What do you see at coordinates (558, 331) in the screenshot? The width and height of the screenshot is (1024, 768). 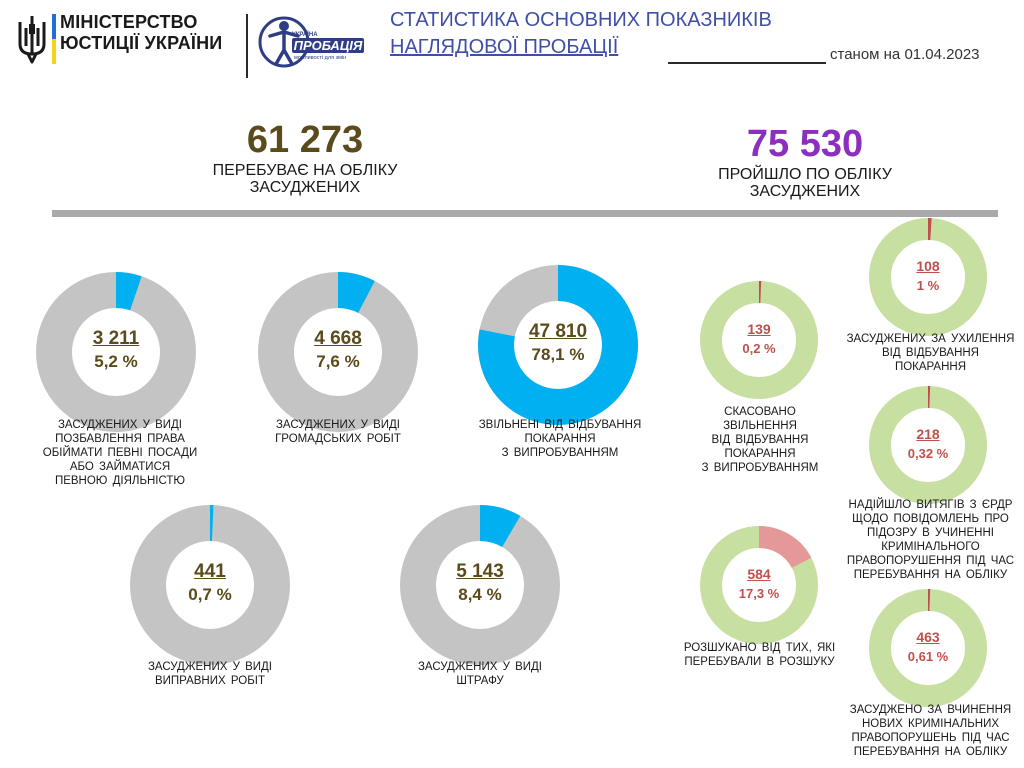 I see `donut-count-4: 47 810` at bounding box center [558, 331].